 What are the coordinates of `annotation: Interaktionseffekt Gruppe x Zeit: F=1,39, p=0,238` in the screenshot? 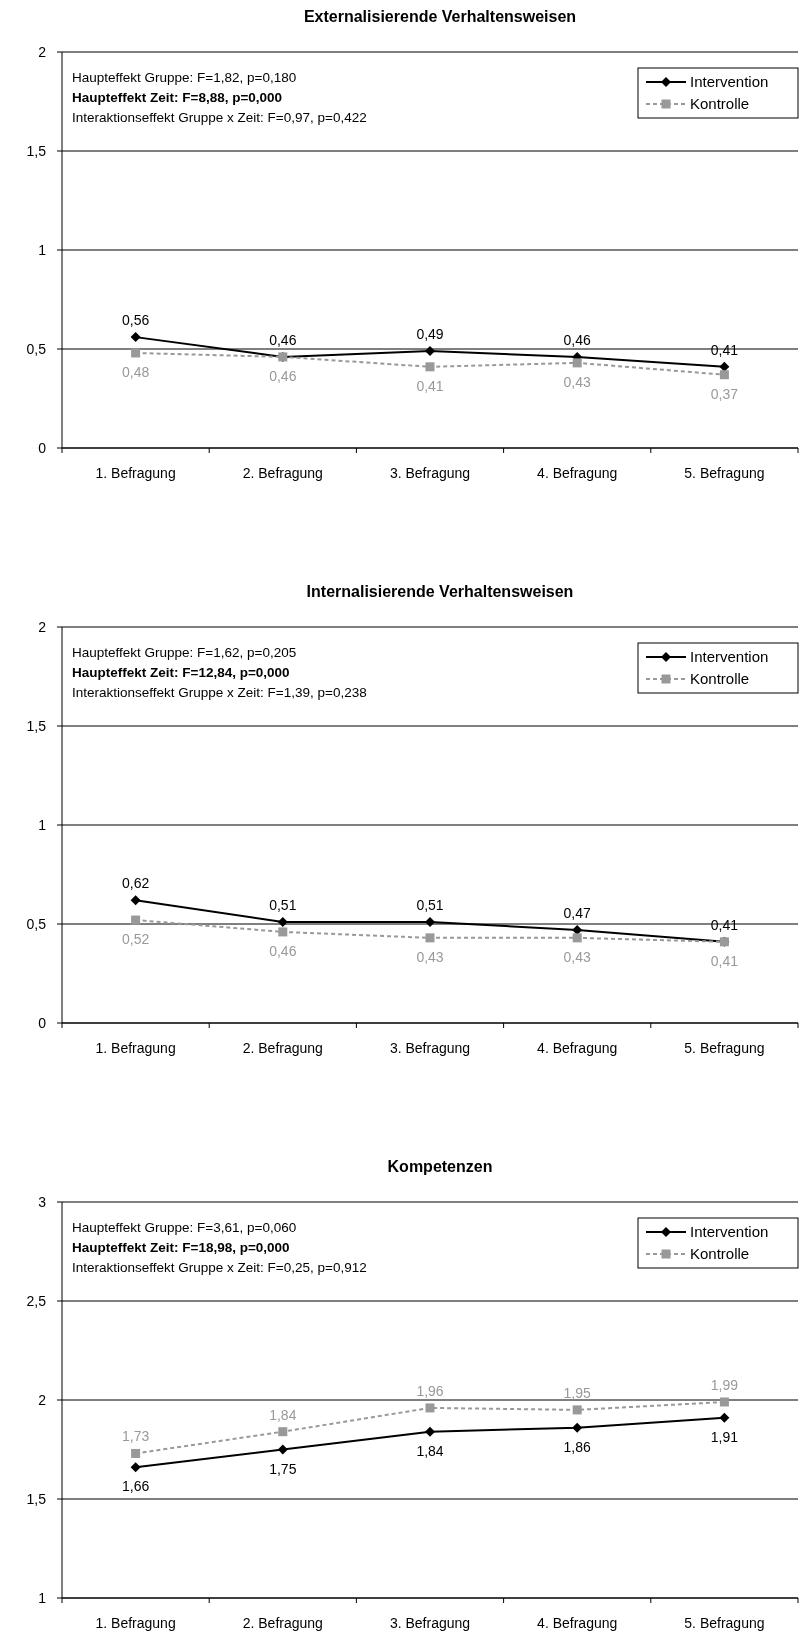 It's located at (219, 692).